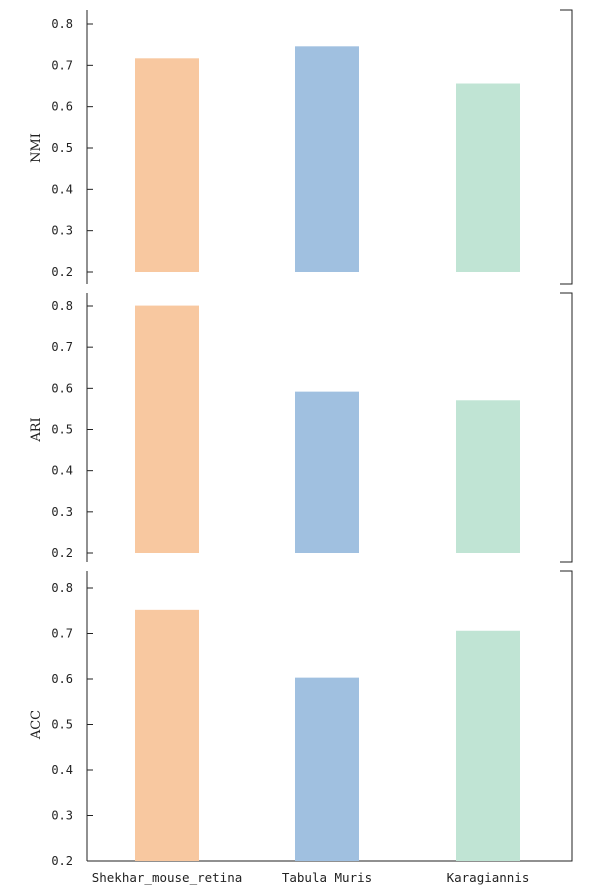  I want to click on y-tick-label-nmi: 0.4, so click(62, 189).